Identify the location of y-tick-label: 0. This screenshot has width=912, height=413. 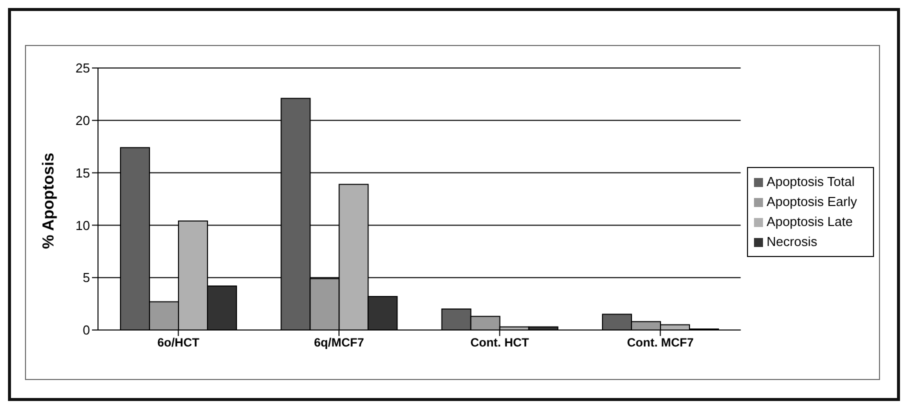
(86, 330).